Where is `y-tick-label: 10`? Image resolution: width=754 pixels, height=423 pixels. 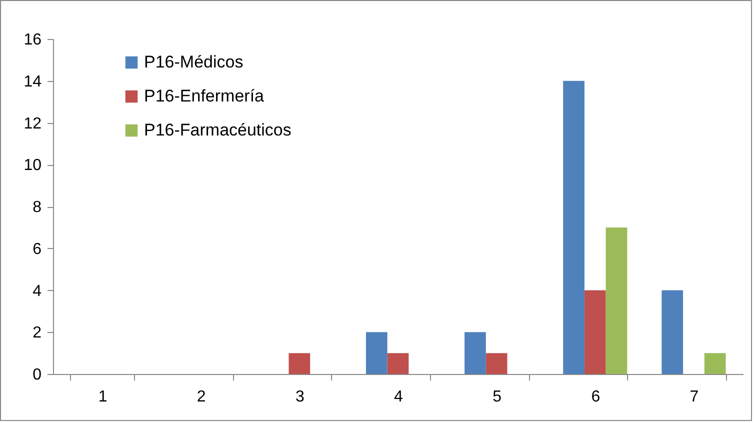
y-tick-label: 10 is located at coordinates (33, 165).